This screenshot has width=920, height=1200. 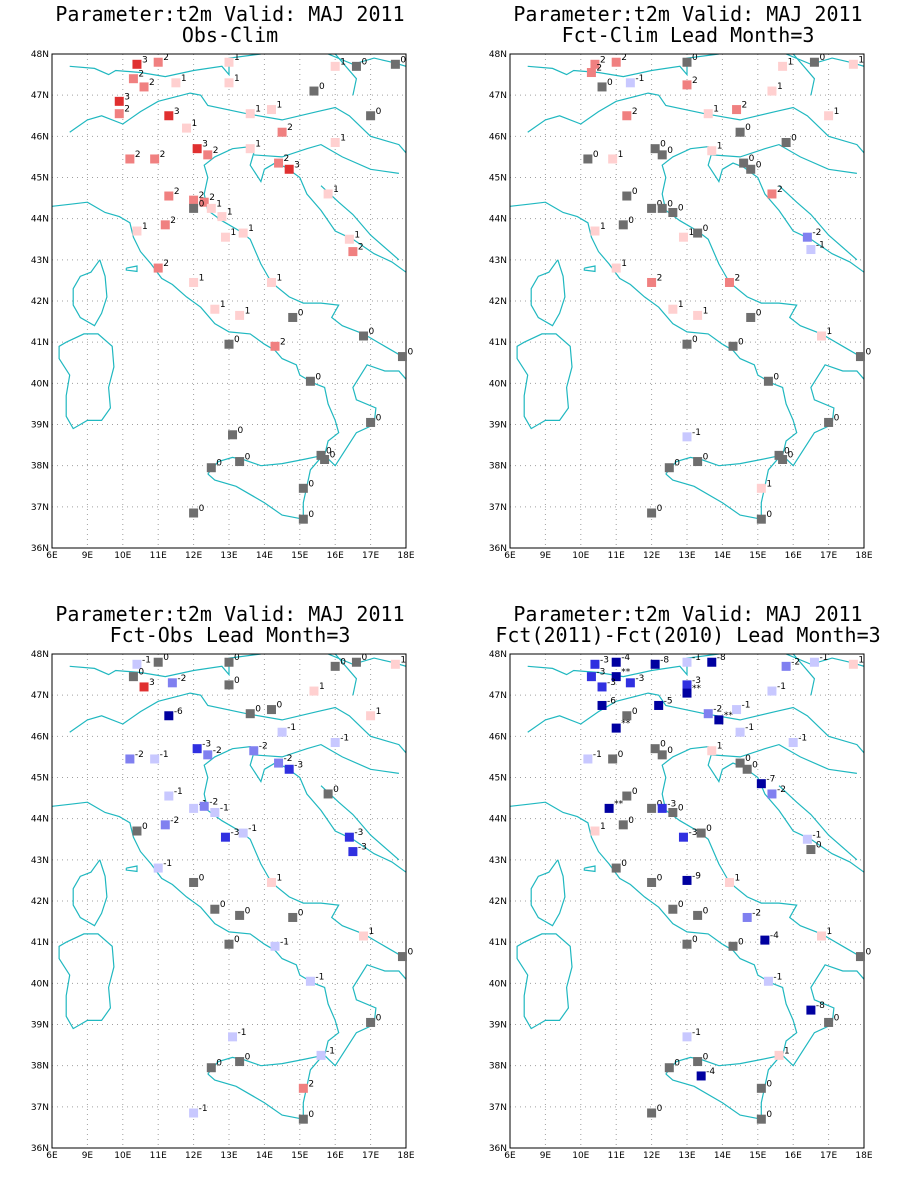 I want to click on station-value: -6, so click(x=611, y=701).